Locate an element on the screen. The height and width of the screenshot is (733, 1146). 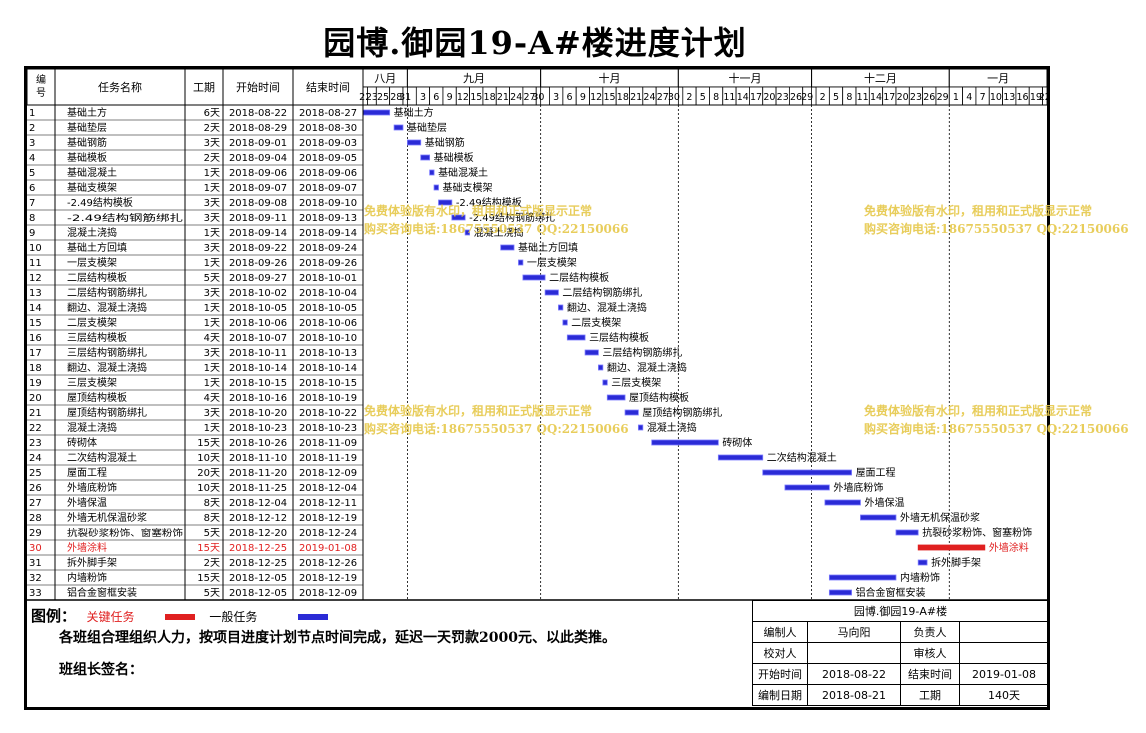
task-bar-label: 基础土方 is located at coordinates (414, 112).